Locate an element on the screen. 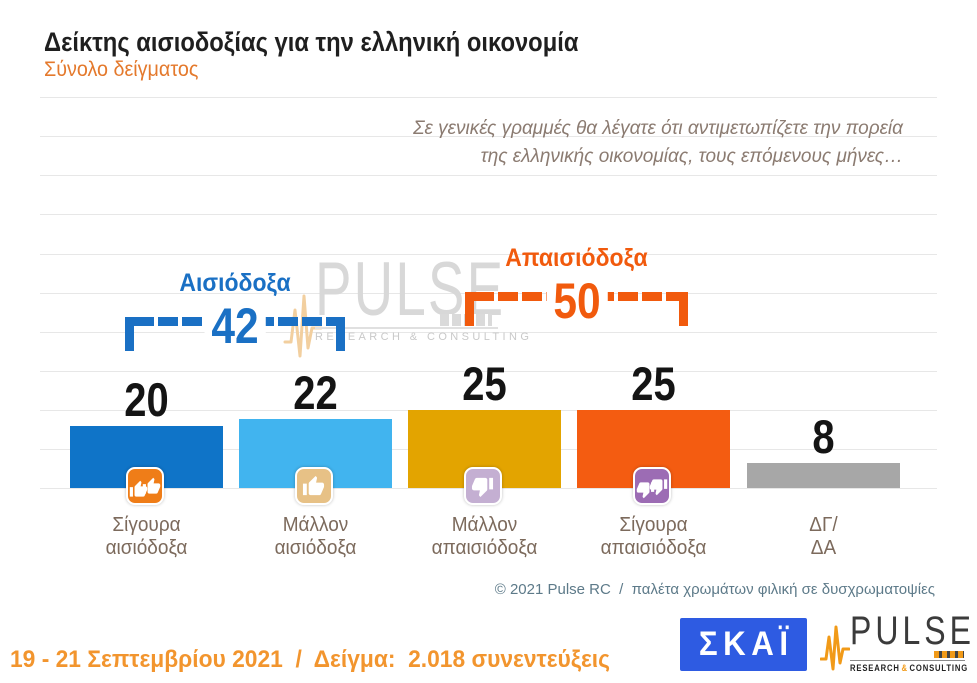 The width and height of the screenshot is (977, 683). optimistic-bracket: 42 is located at coordinates (235, 326).